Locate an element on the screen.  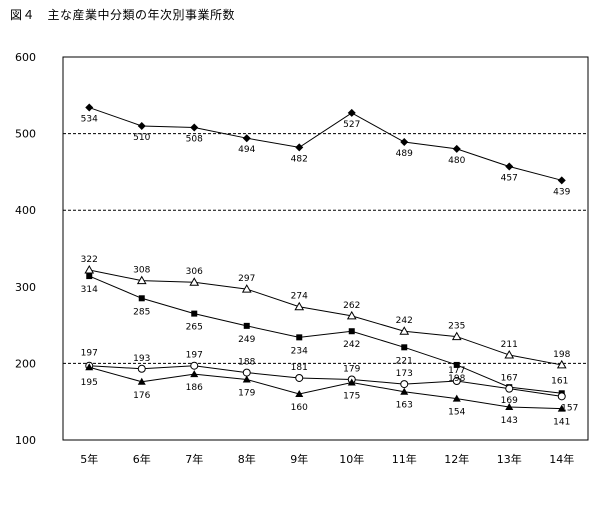
chart-title: 図４ 主な産業中分類の年次別事業所数 is located at coordinates (123, 15).